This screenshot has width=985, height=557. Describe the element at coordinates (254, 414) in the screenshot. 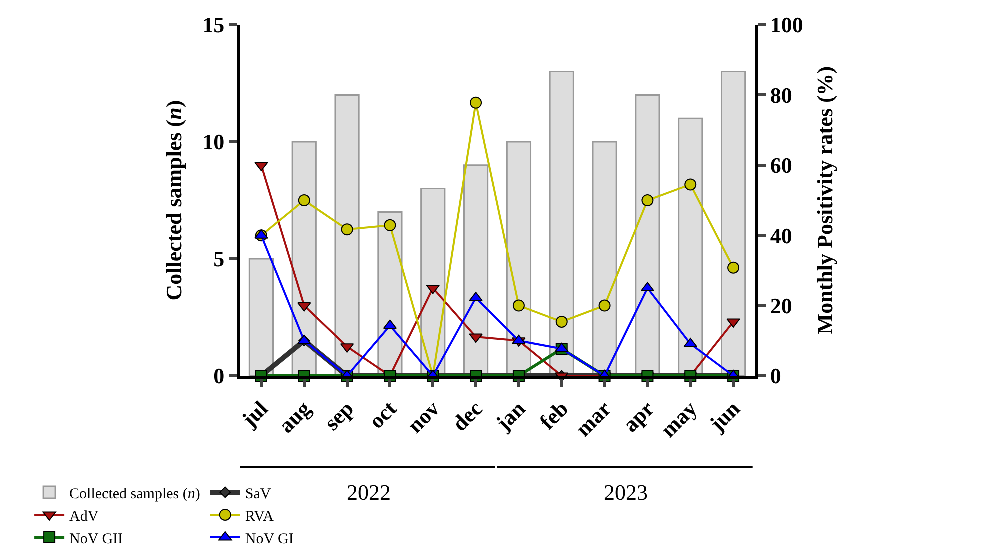

I see `x-tick-label: jul` at that location.